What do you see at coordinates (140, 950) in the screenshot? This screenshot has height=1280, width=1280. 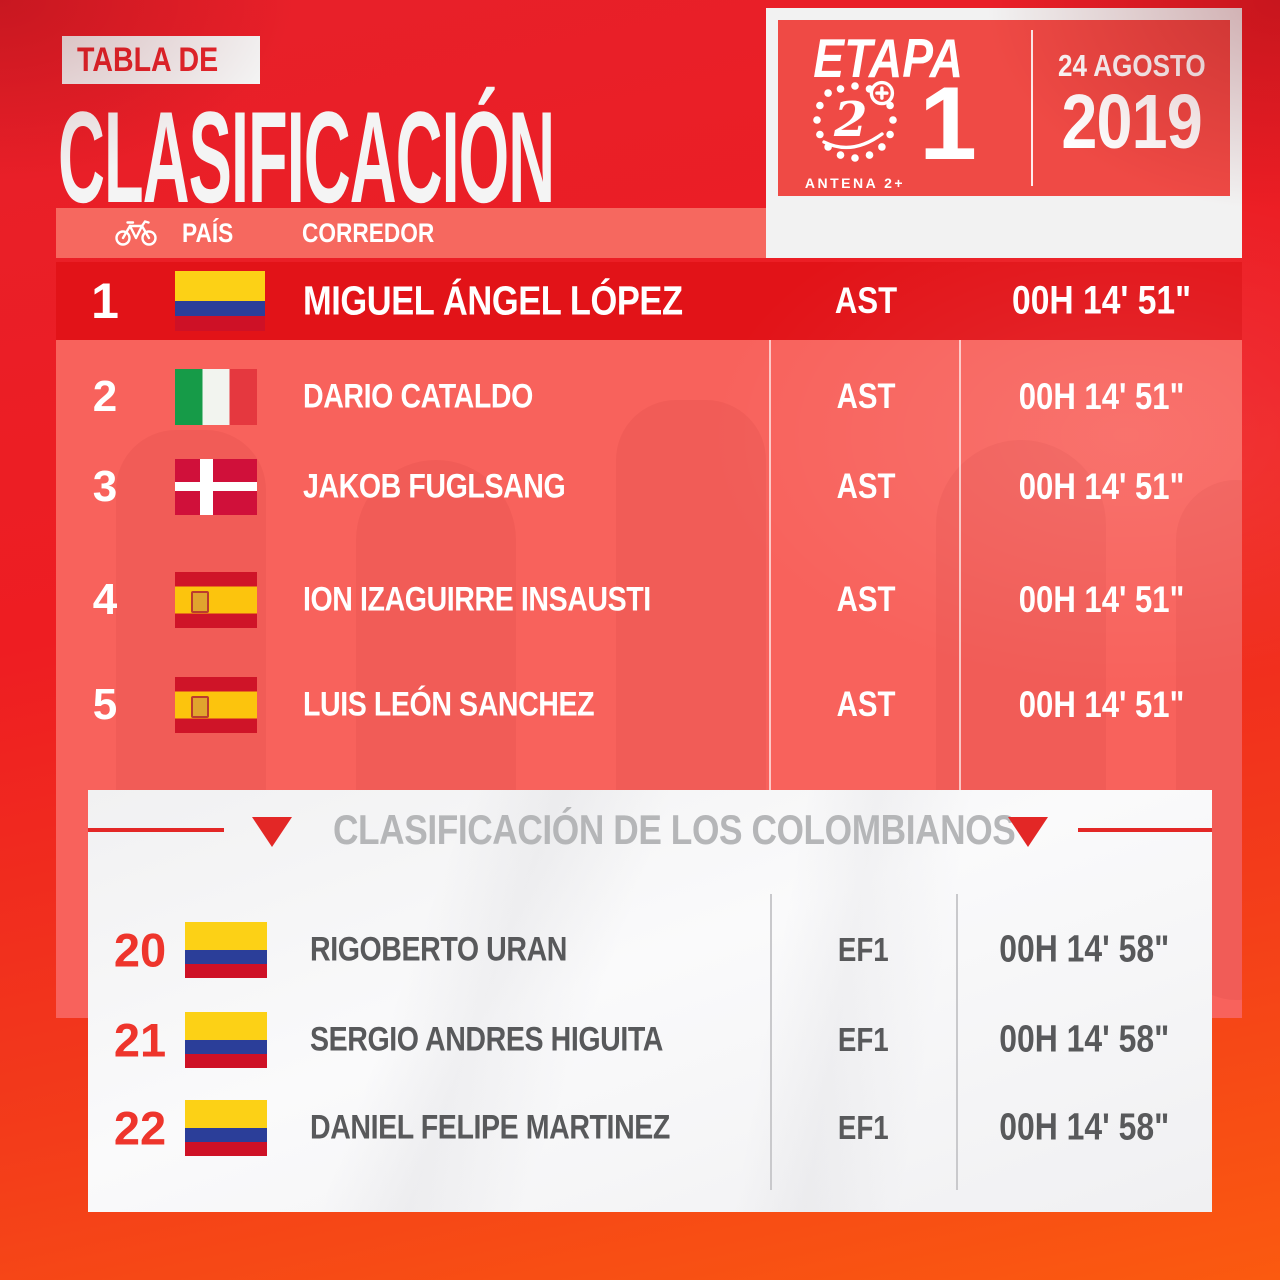 I see `rank-cell: 20` at bounding box center [140, 950].